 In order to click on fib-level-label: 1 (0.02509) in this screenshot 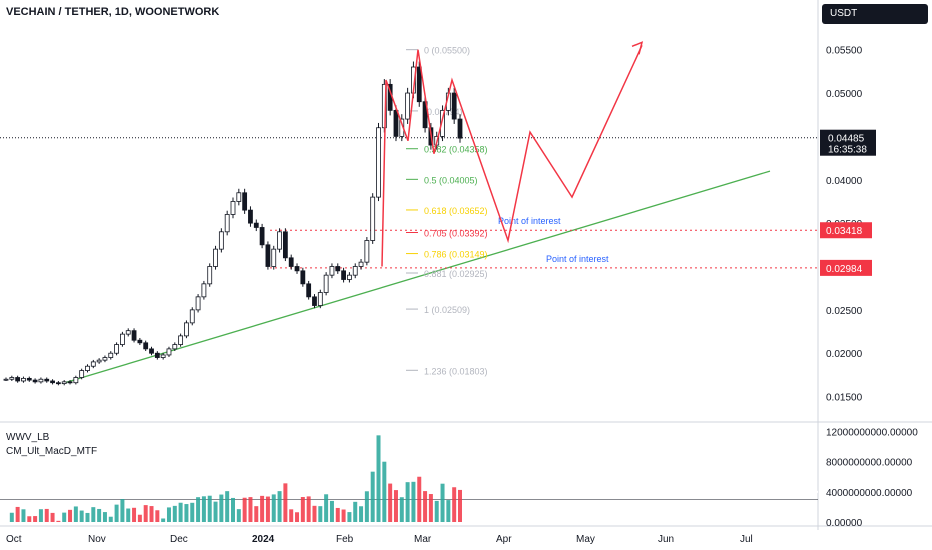, I will do `click(447, 310)`.